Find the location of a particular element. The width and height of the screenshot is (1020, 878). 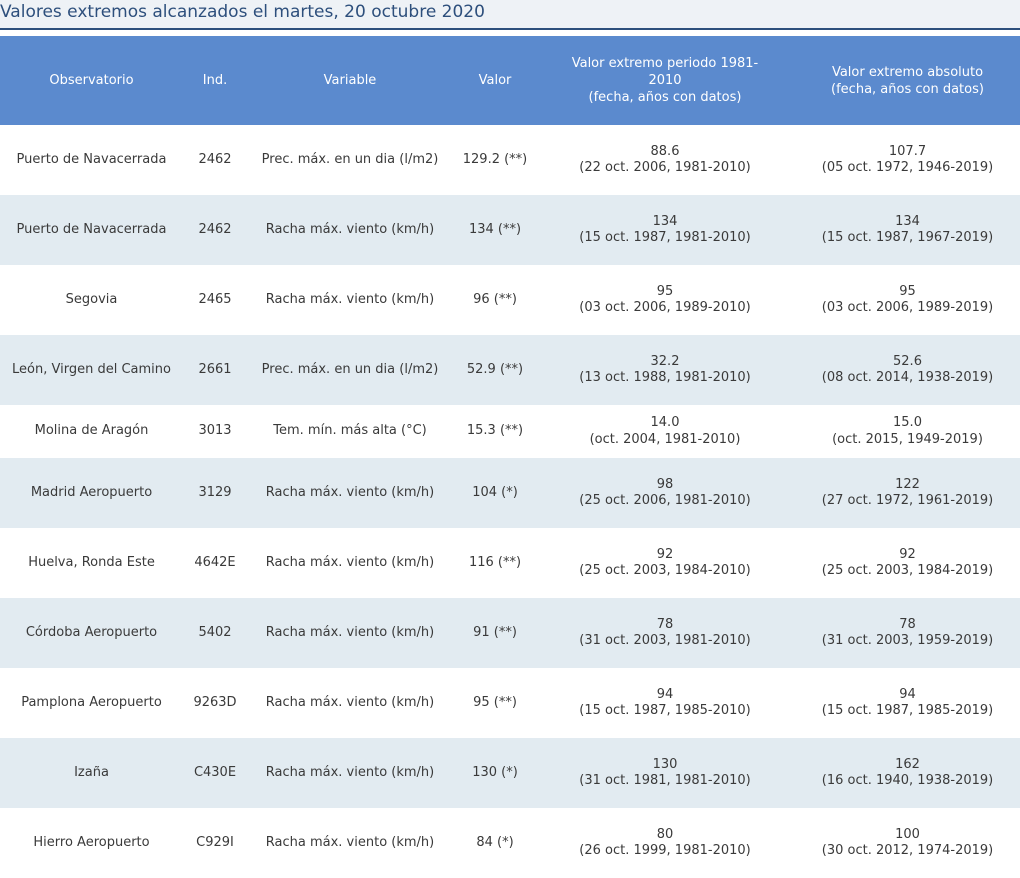

absoluto-value: 100 is located at coordinates (907, 834).